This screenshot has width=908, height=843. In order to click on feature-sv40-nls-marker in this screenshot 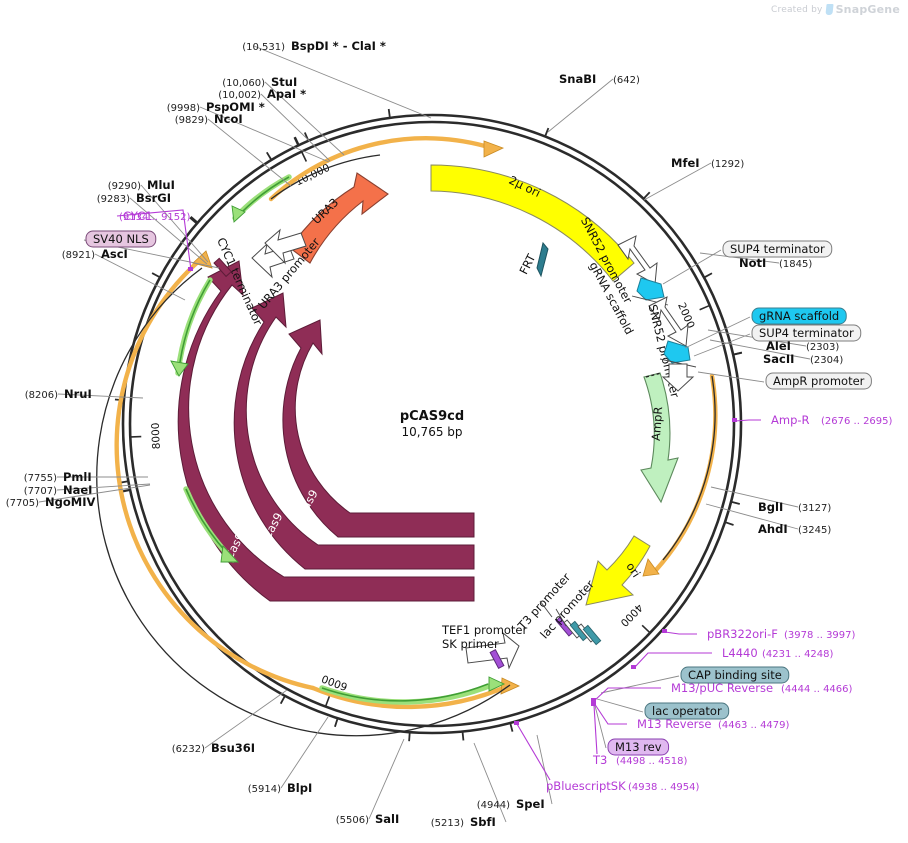, I will do `click(222, 267)`.